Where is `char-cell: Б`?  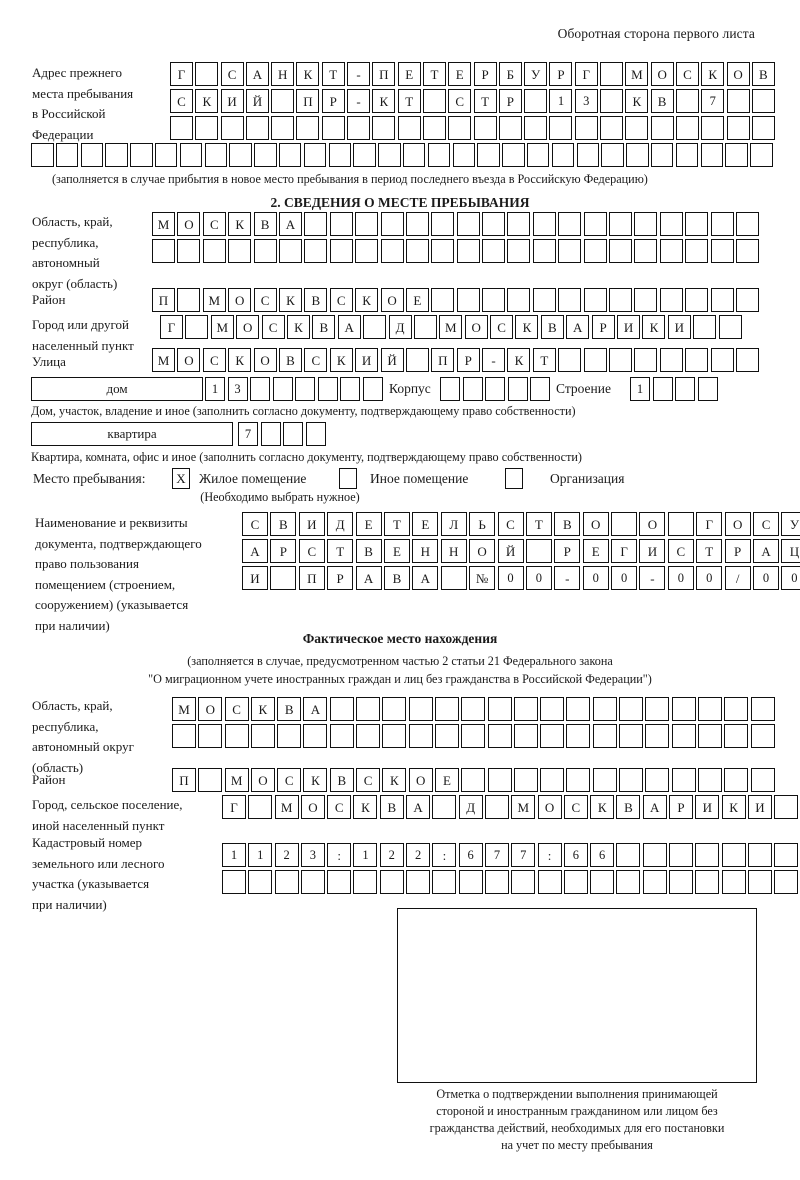
char-cell: Б is located at coordinates (510, 74).